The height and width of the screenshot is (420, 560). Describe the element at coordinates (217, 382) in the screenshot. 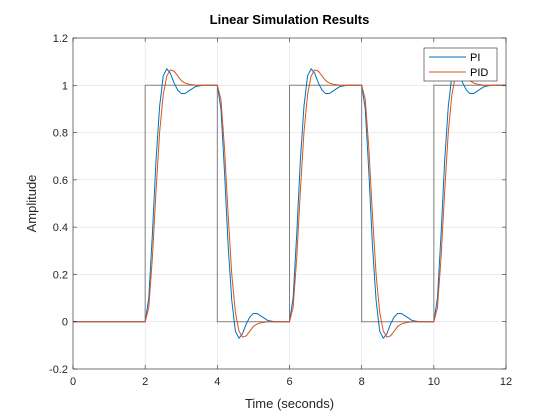

I see `x-tick-label: 4` at that location.